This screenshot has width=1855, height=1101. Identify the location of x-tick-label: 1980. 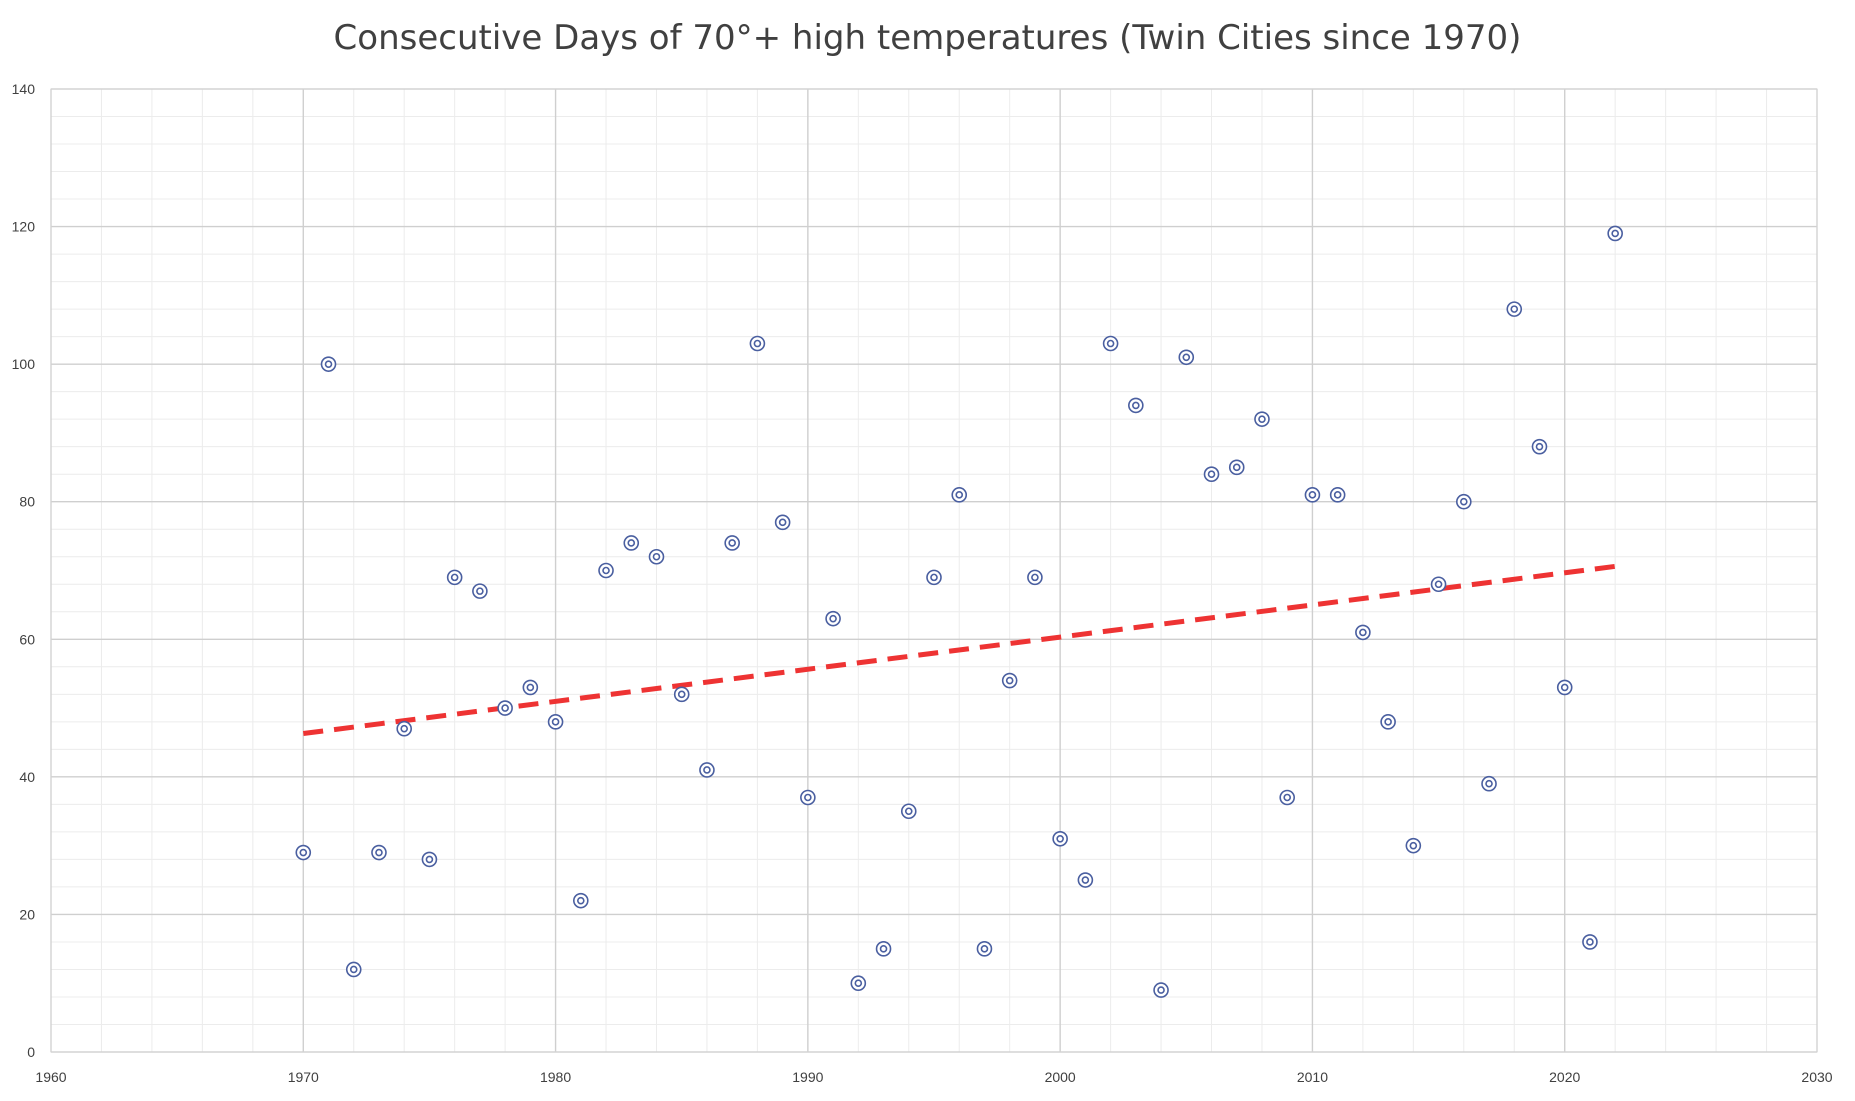
(555, 1077).